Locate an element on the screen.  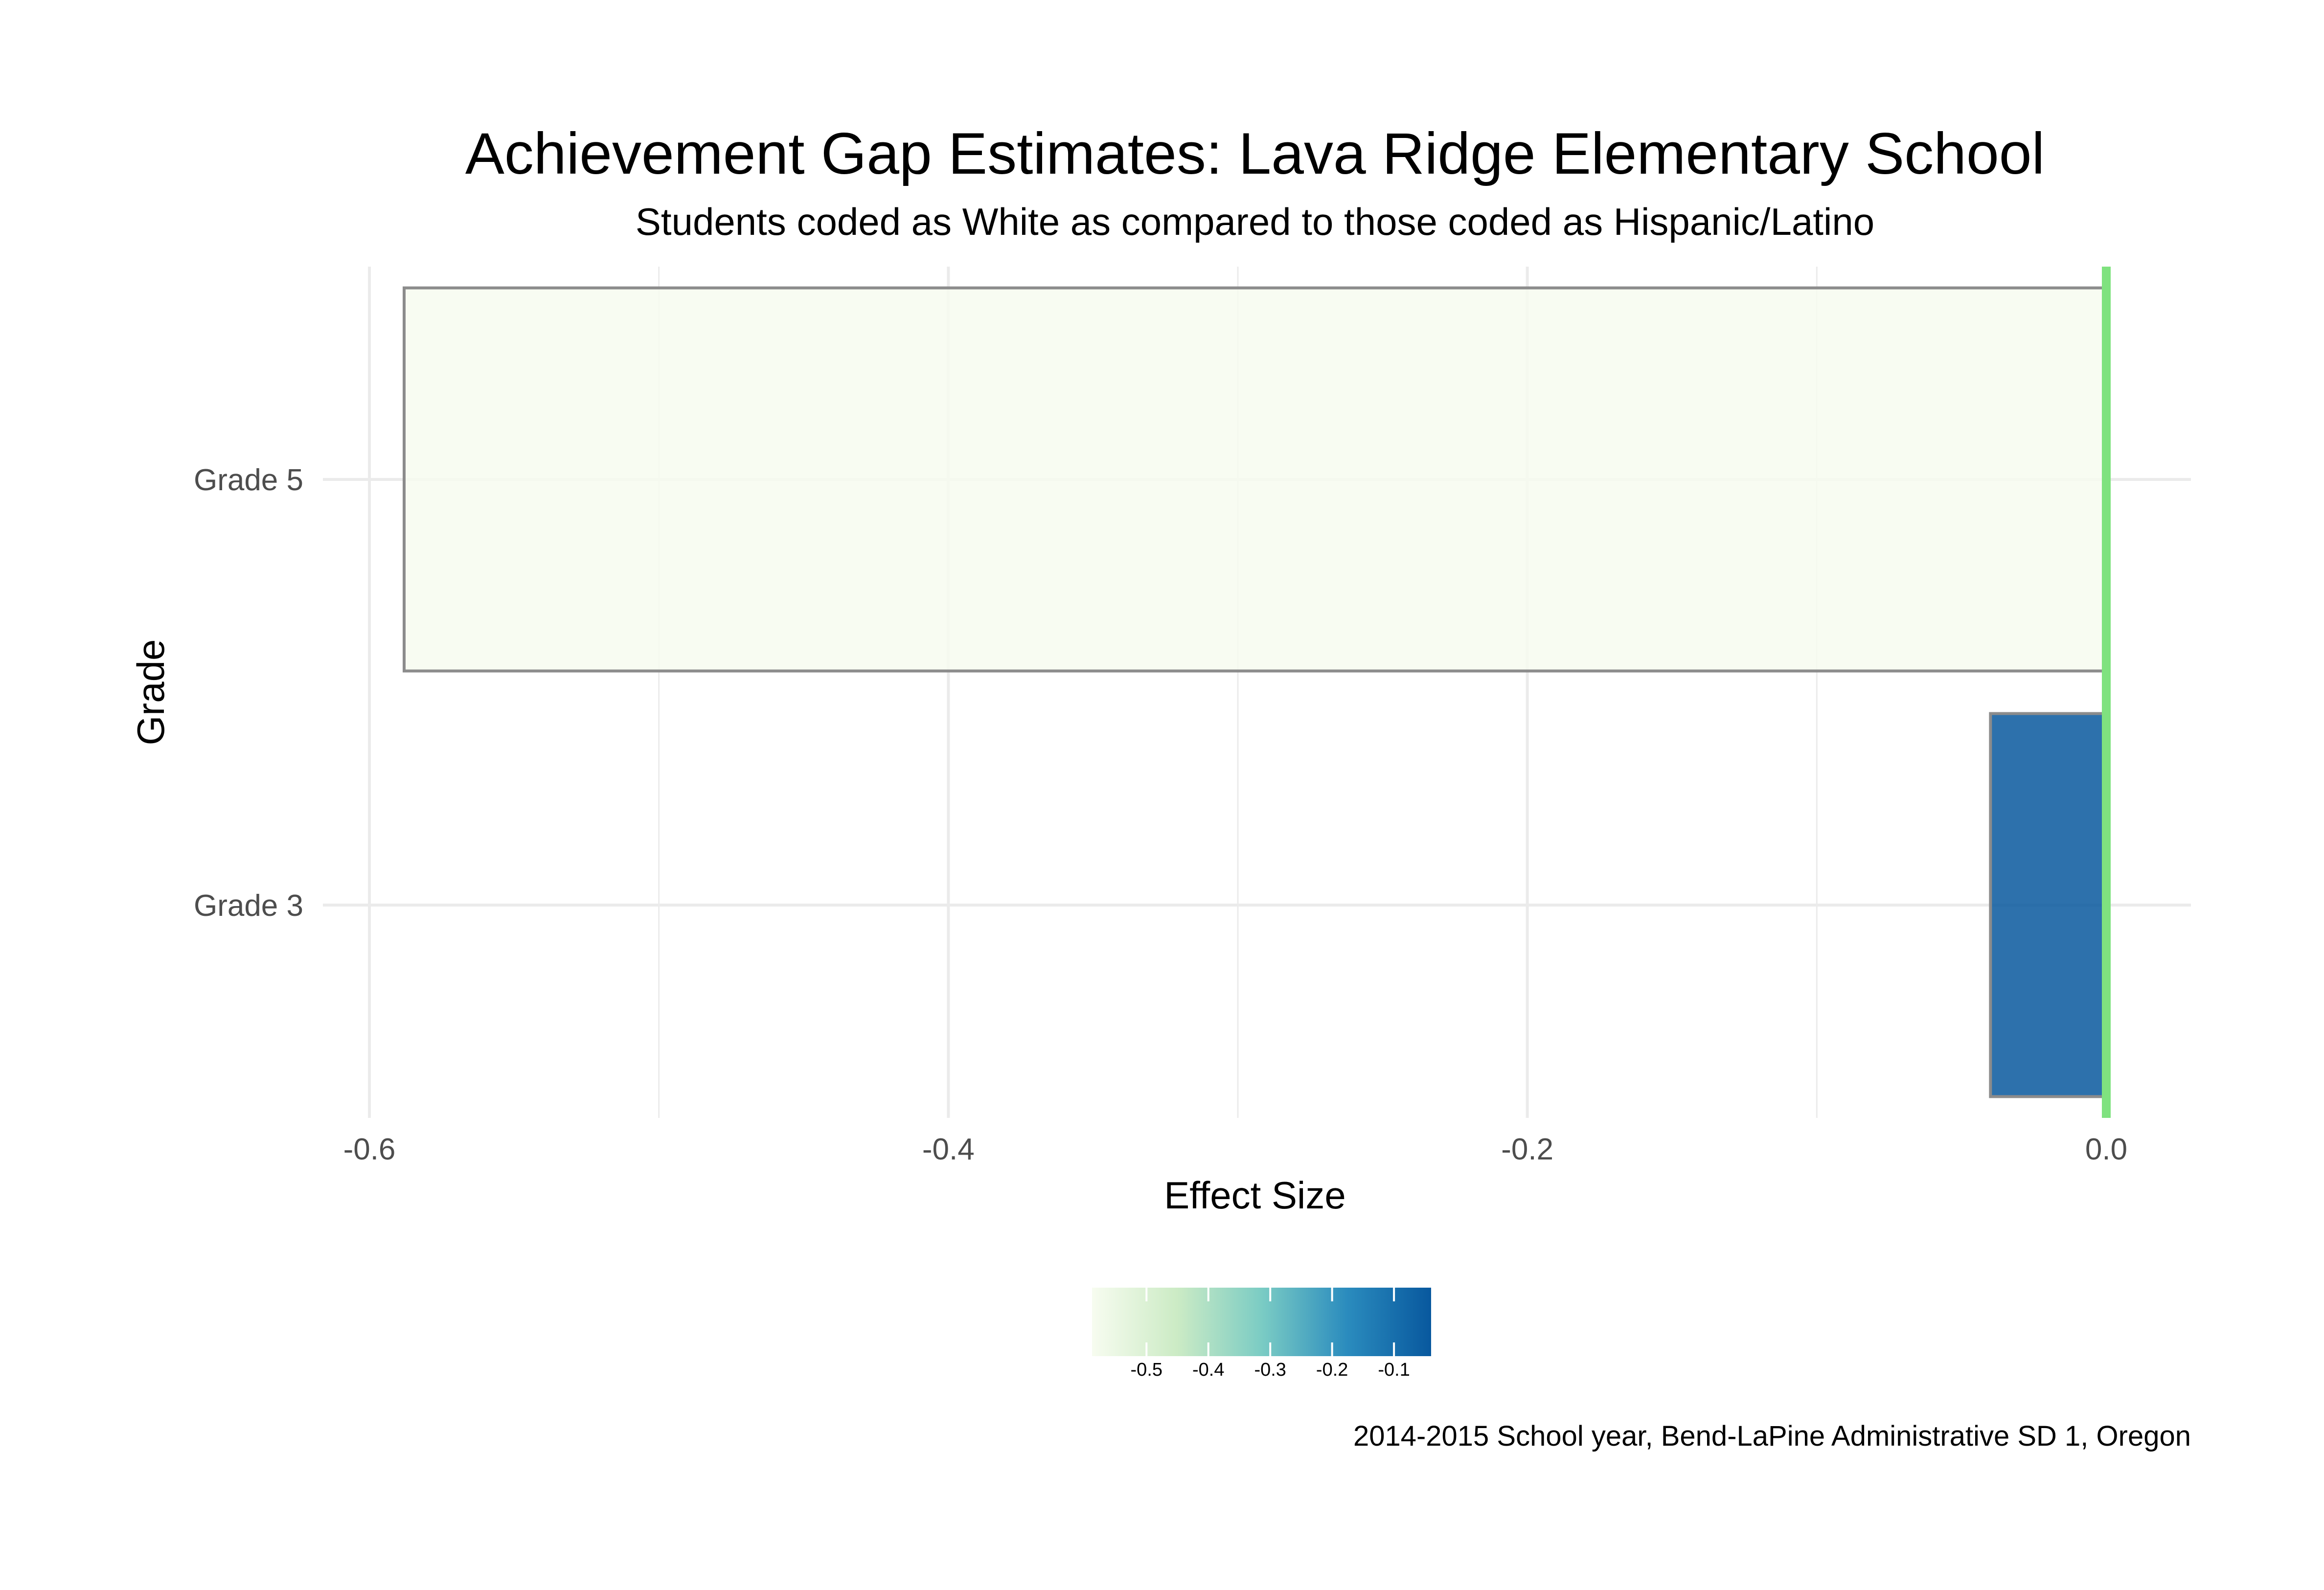
colorbar-tick-label: -0.3 is located at coordinates (1270, 1370).